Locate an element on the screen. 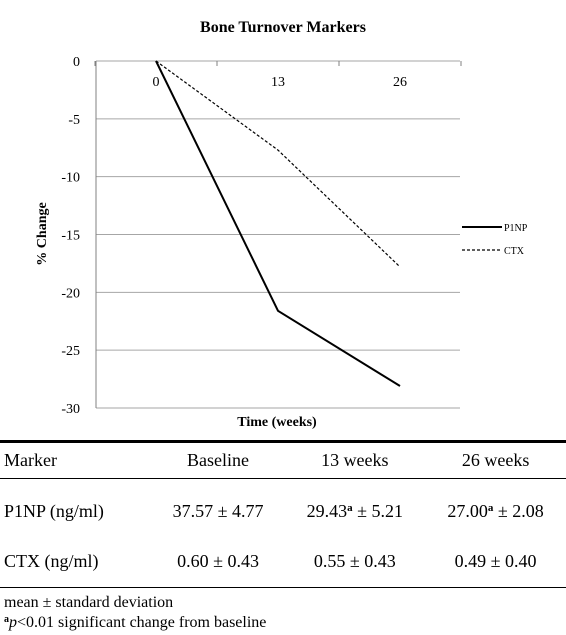 This screenshot has width=566, height=635. x-axis-label: Time (weeks) is located at coordinates (277, 422).